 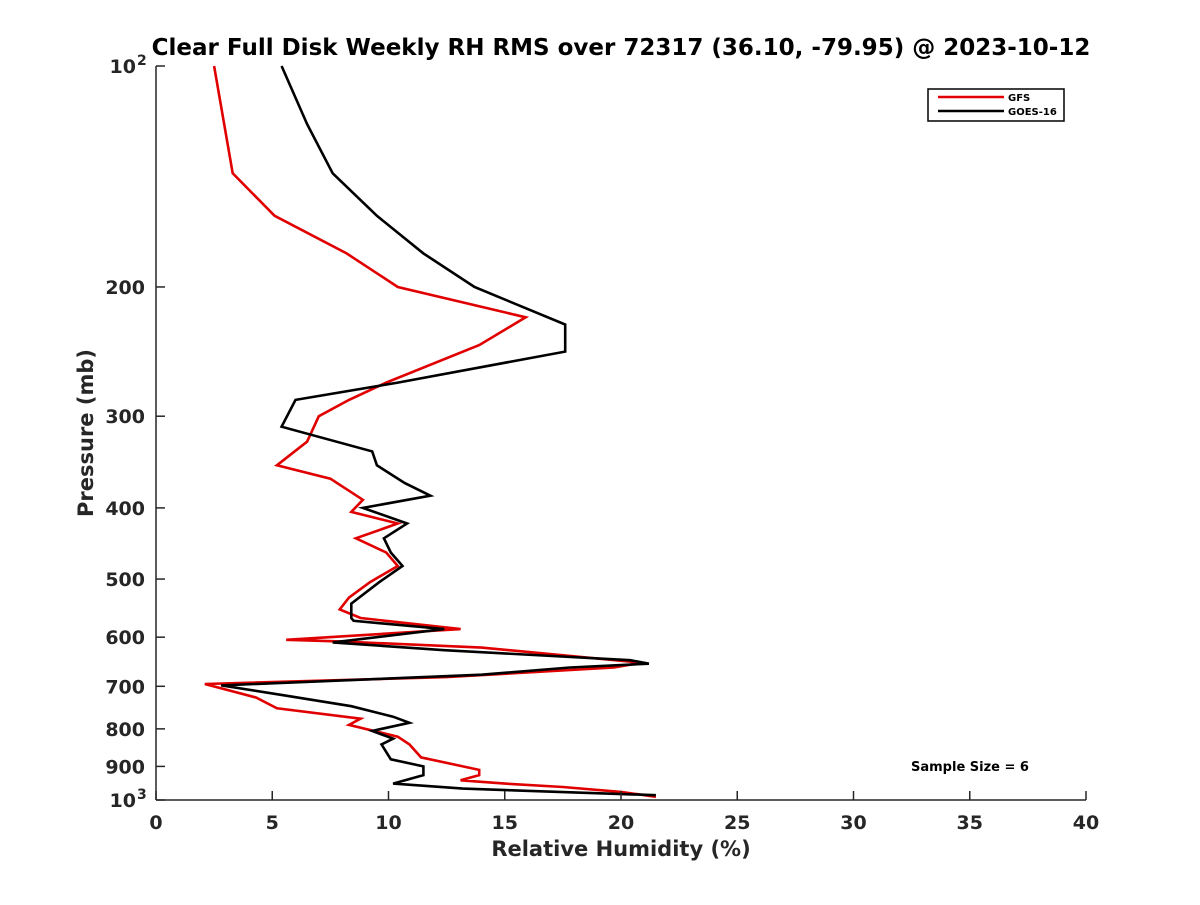 What do you see at coordinates (1086, 823) in the screenshot?
I see `x-tick-label: 40` at bounding box center [1086, 823].